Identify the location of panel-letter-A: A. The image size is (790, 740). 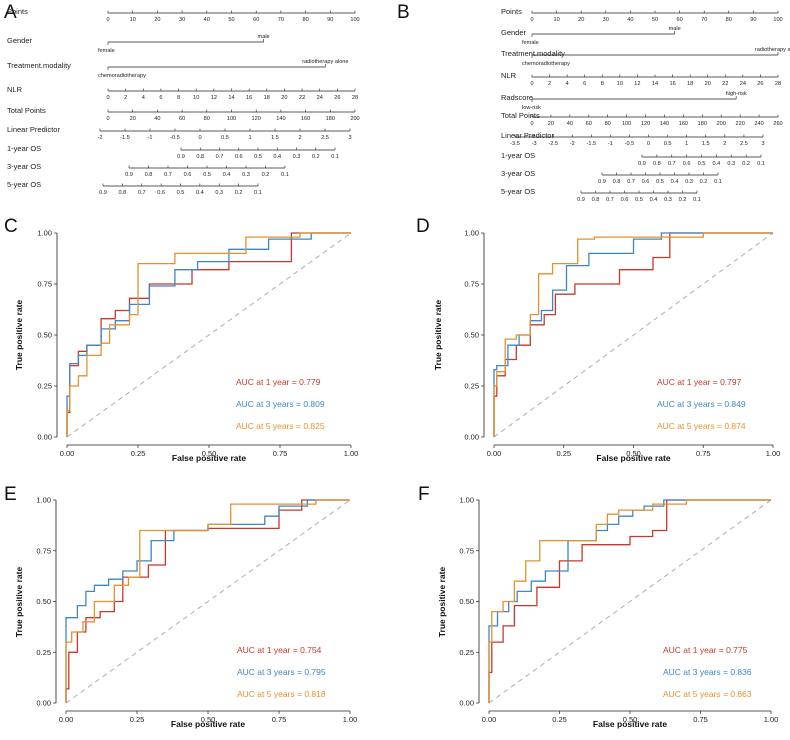
(10, 12).